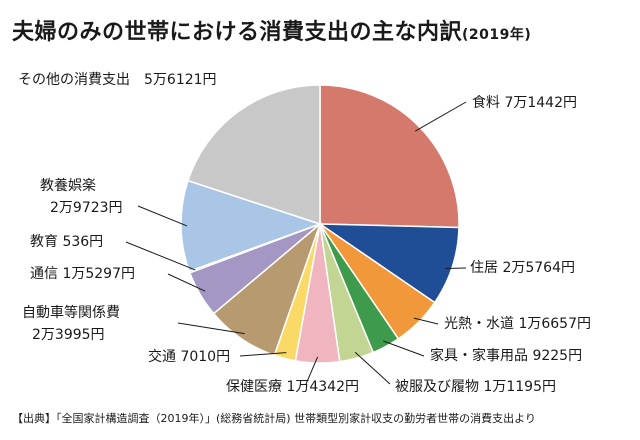  What do you see at coordinates (189, 356) in the screenshot?
I see `slice-label-7: 交通 7010円` at bounding box center [189, 356].